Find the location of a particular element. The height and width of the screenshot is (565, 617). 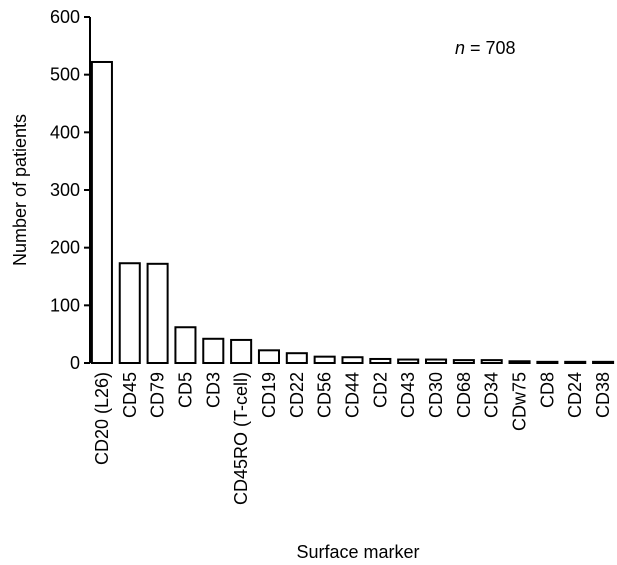

x-tick-label: CDw75 is located at coordinates (520, 401).